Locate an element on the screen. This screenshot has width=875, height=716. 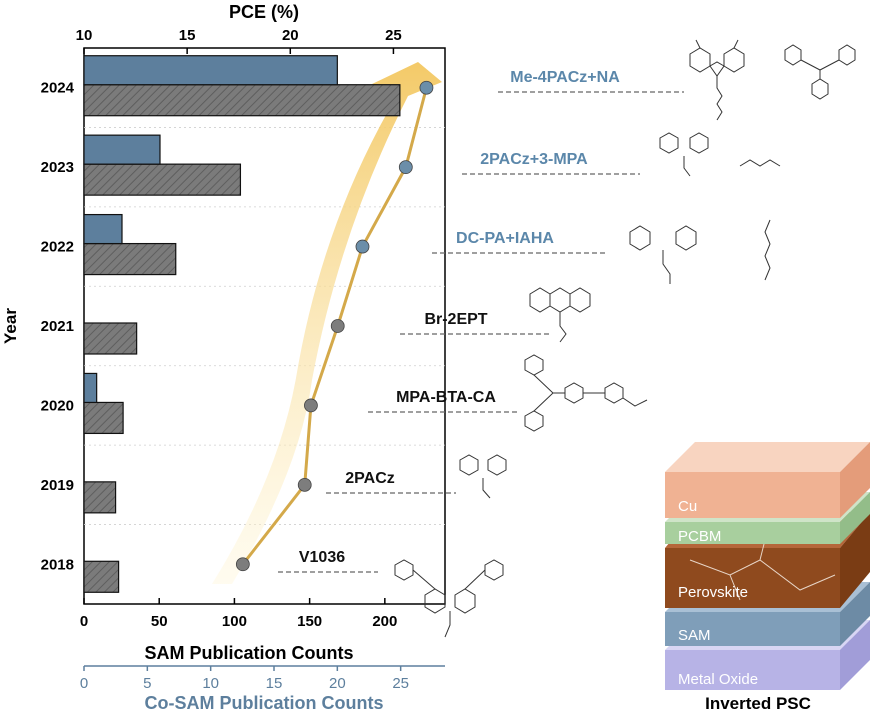
na-structure is located at coordinates (820, 72).